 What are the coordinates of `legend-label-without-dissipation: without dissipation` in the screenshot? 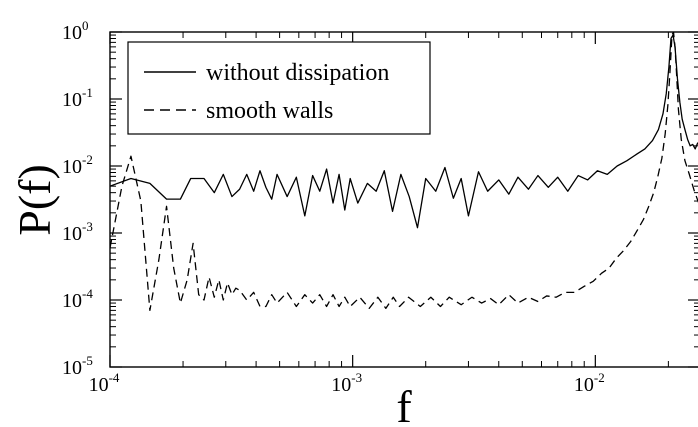 It's located at (297, 73).